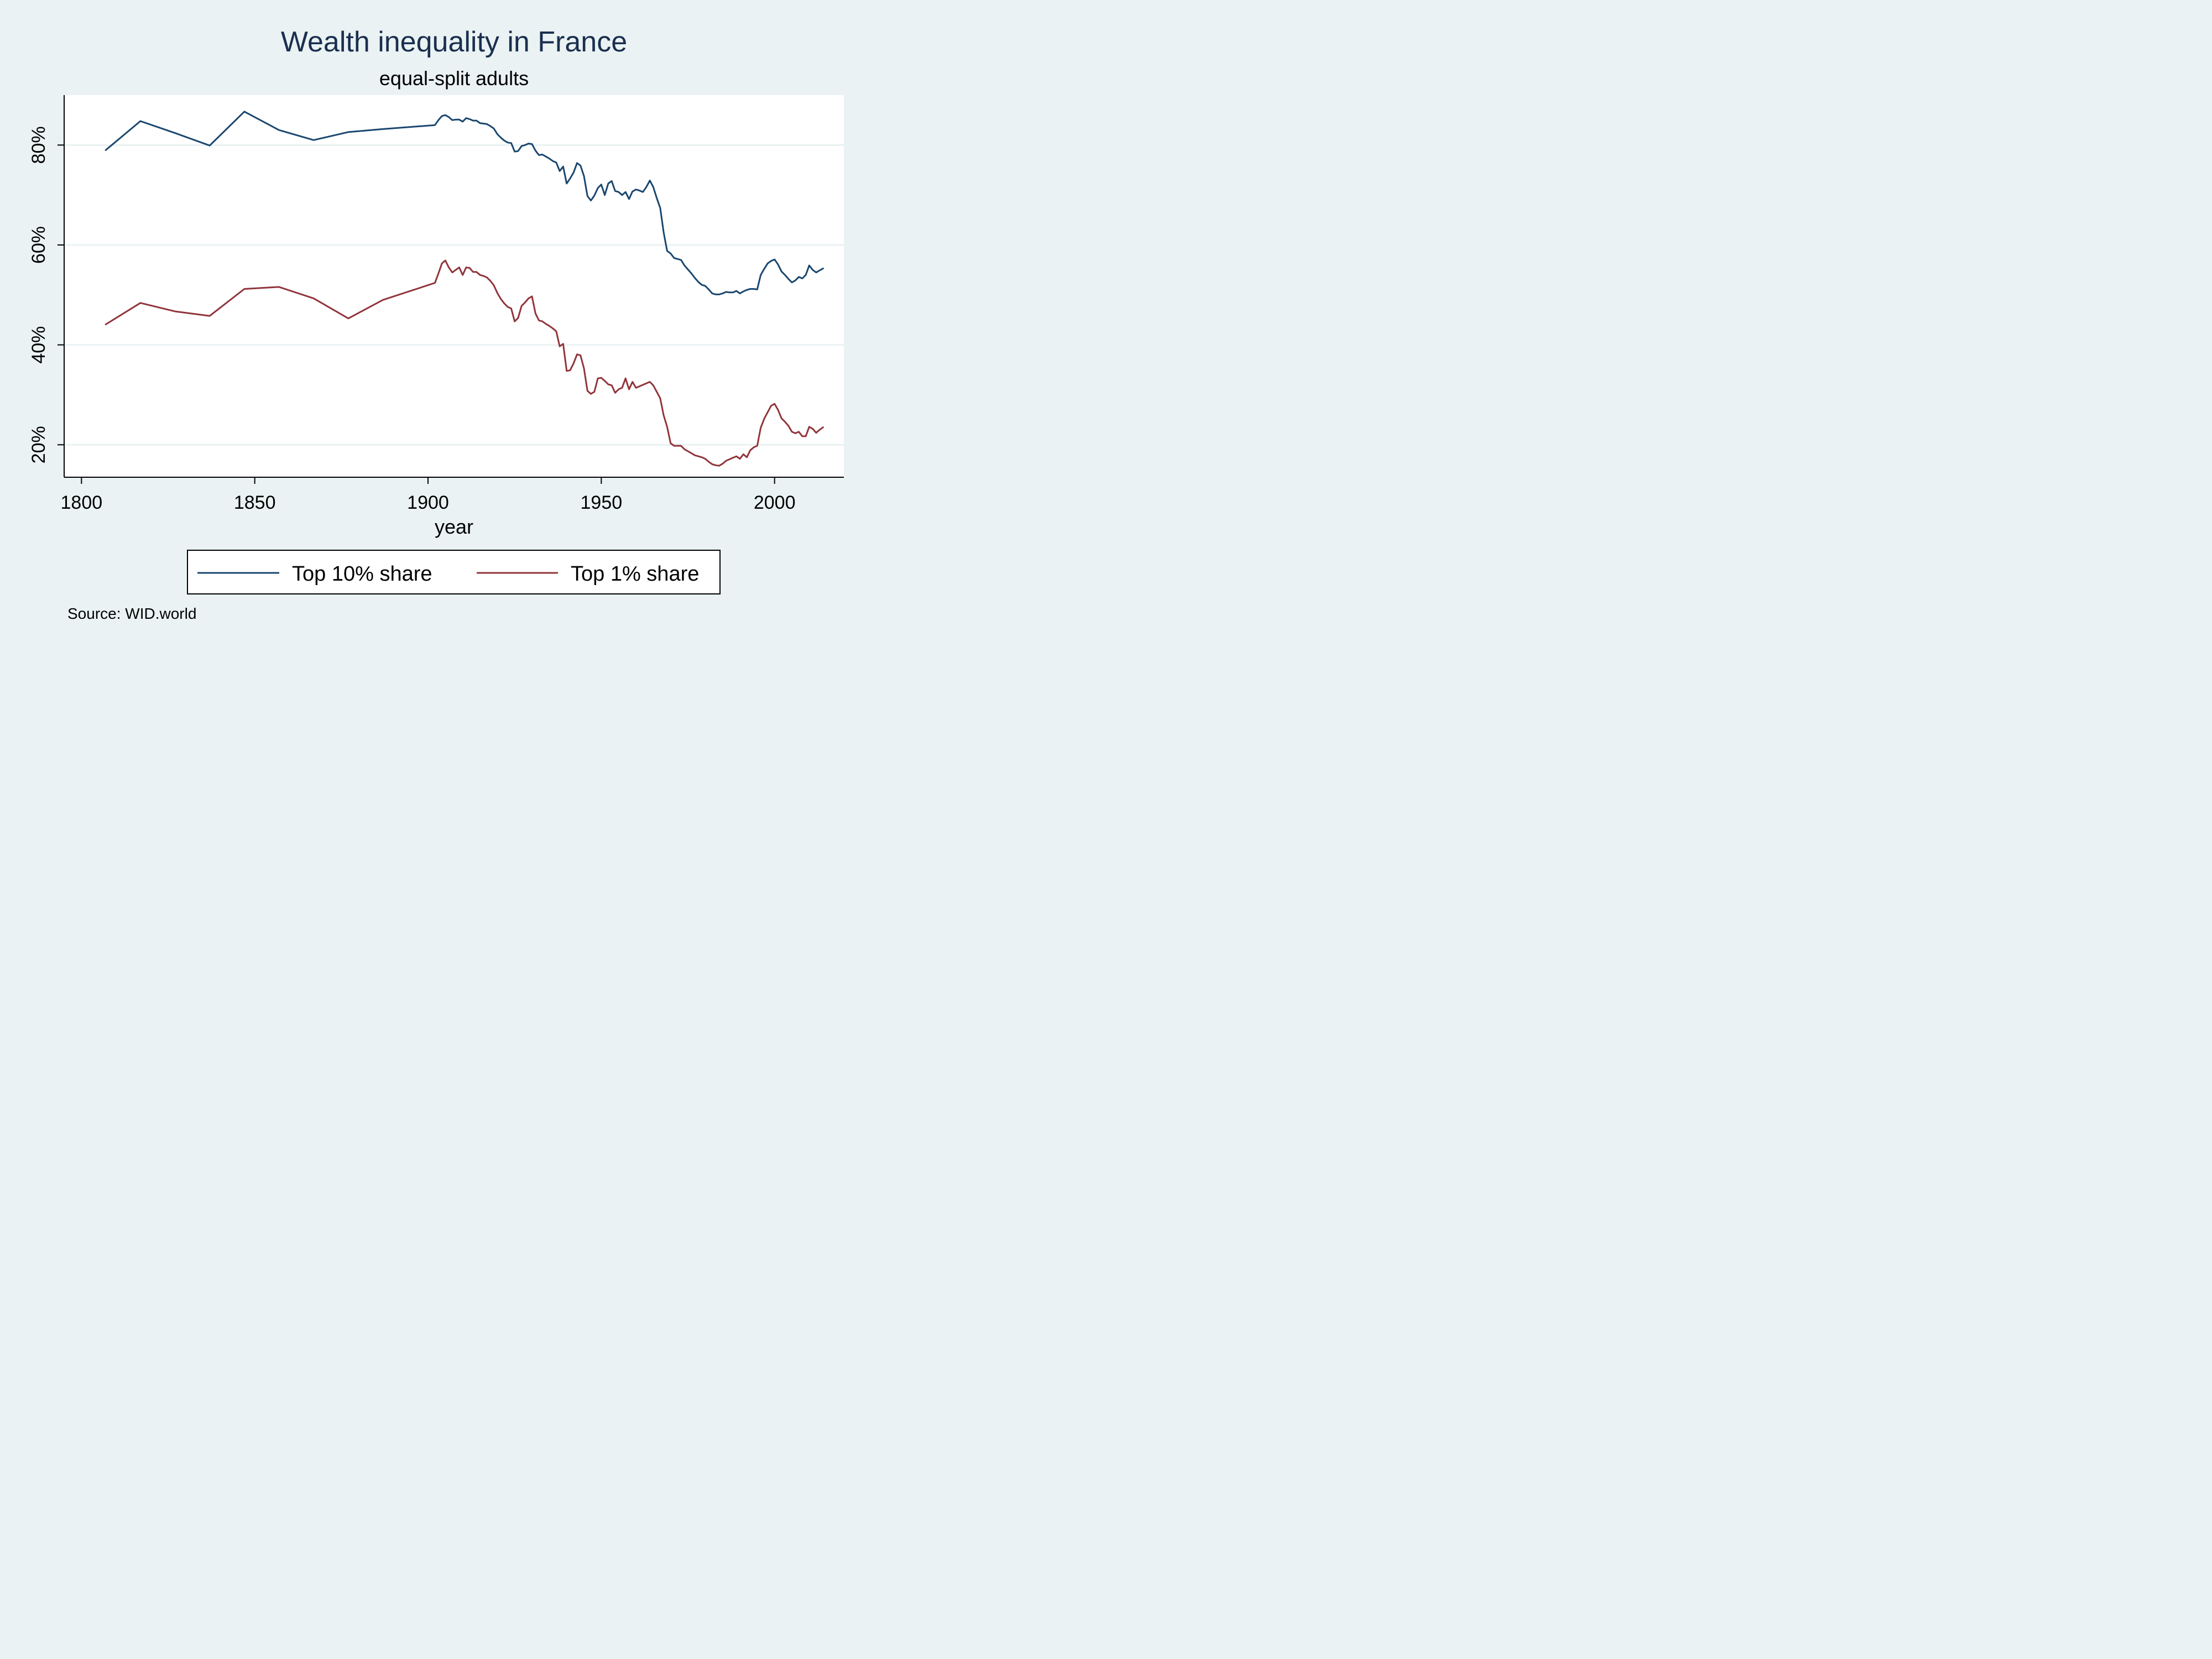  Describe the element at coordinates (132, 613) in the screenshot. I see `source-note: Source: WID.world` at that location.